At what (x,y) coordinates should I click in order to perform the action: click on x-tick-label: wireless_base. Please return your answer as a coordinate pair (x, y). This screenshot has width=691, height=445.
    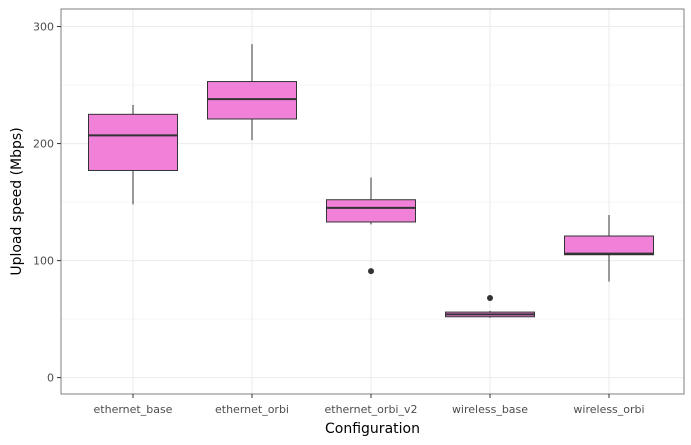
    Looking at the image, I should click on (490, 409).